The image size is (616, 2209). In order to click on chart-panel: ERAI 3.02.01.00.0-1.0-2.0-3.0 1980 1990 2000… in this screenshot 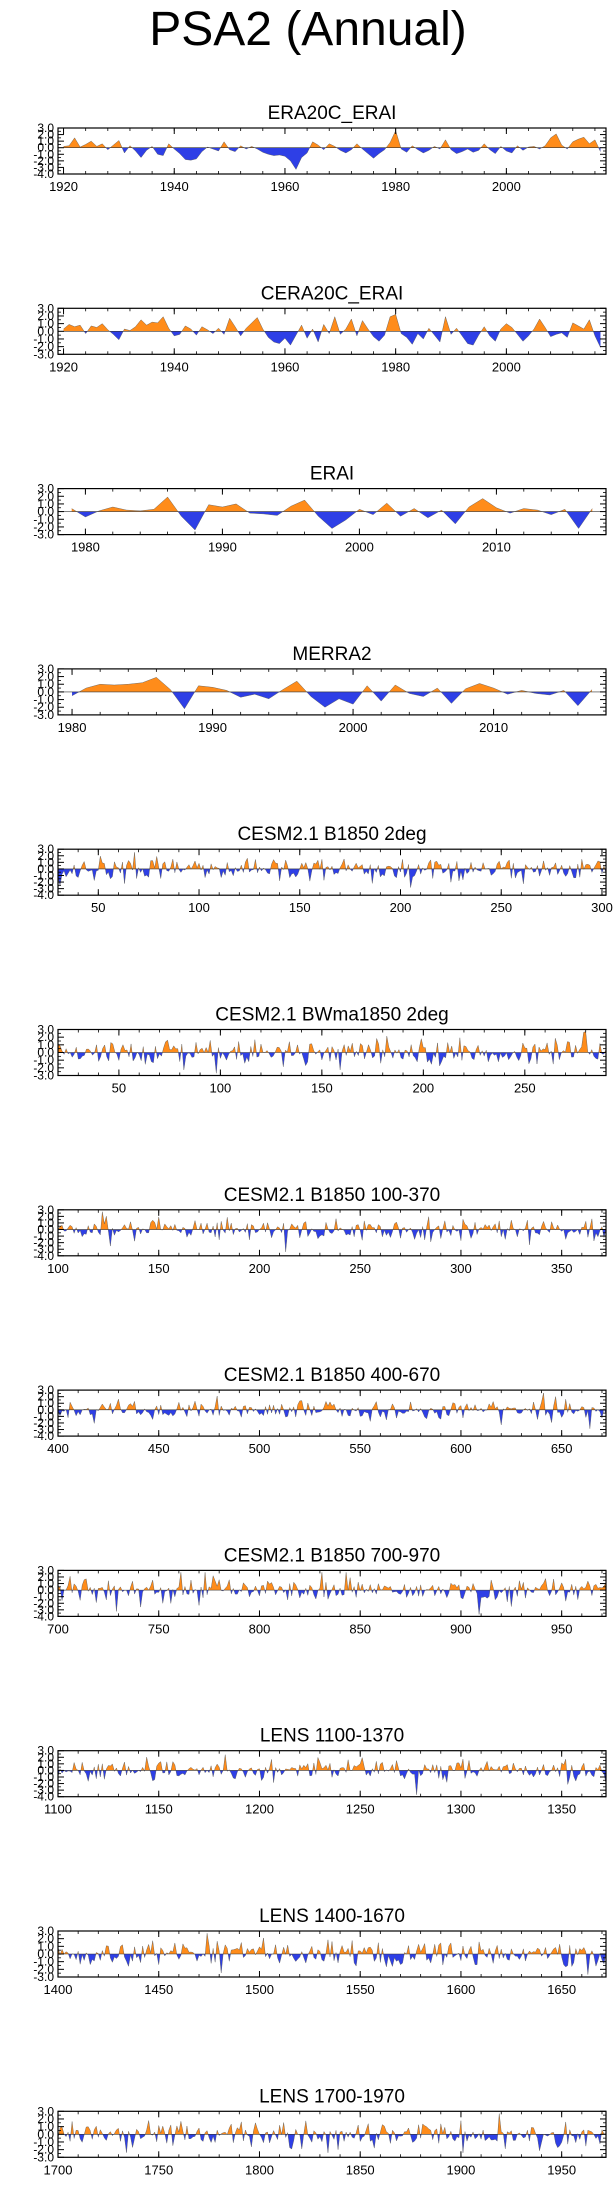, I will do `click(320, 509)`.